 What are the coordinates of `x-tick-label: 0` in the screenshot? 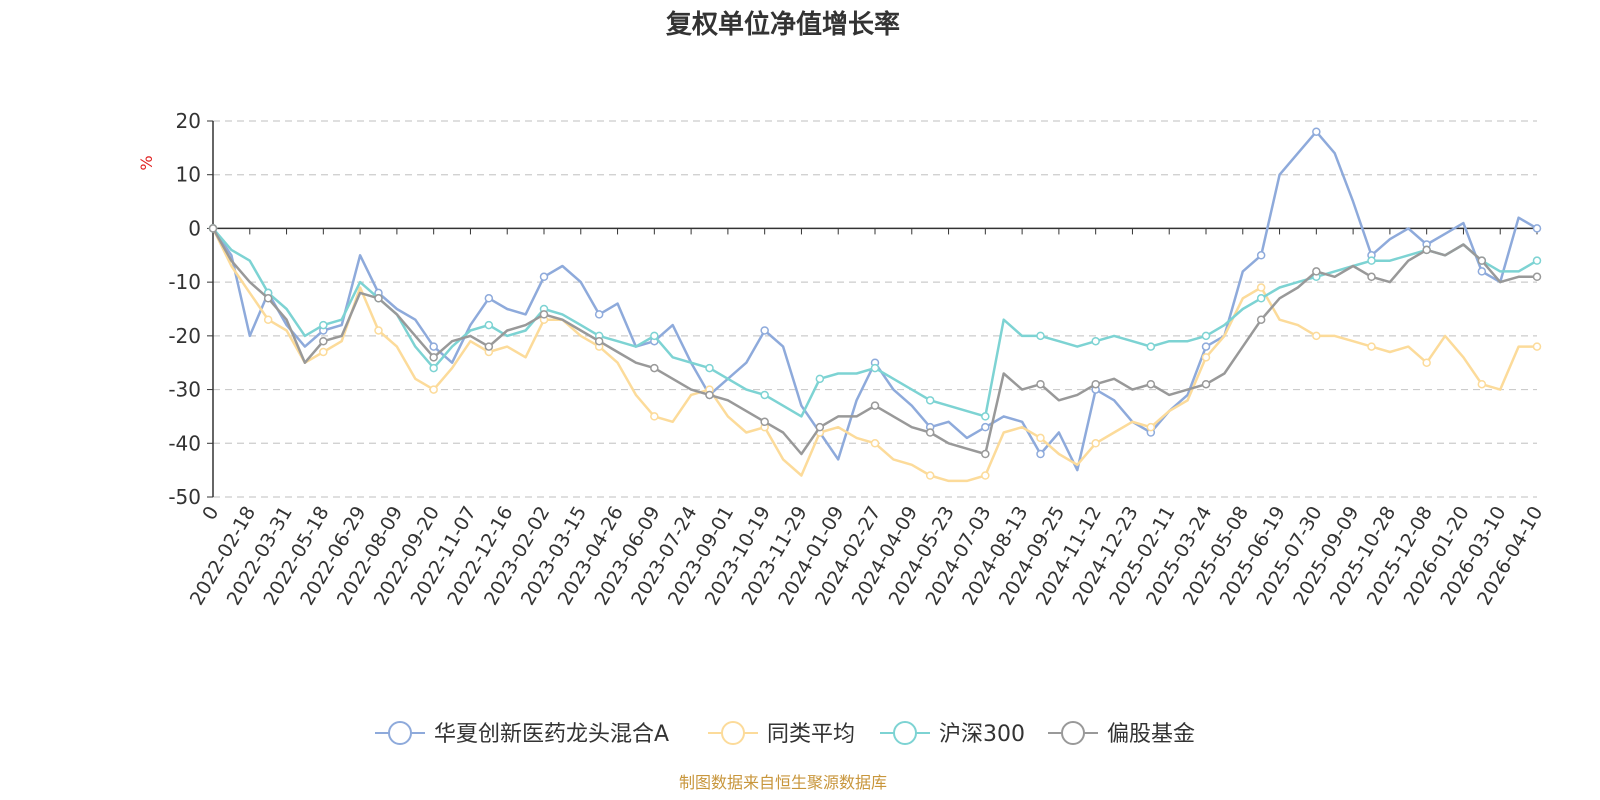 It's located at (210, 513).